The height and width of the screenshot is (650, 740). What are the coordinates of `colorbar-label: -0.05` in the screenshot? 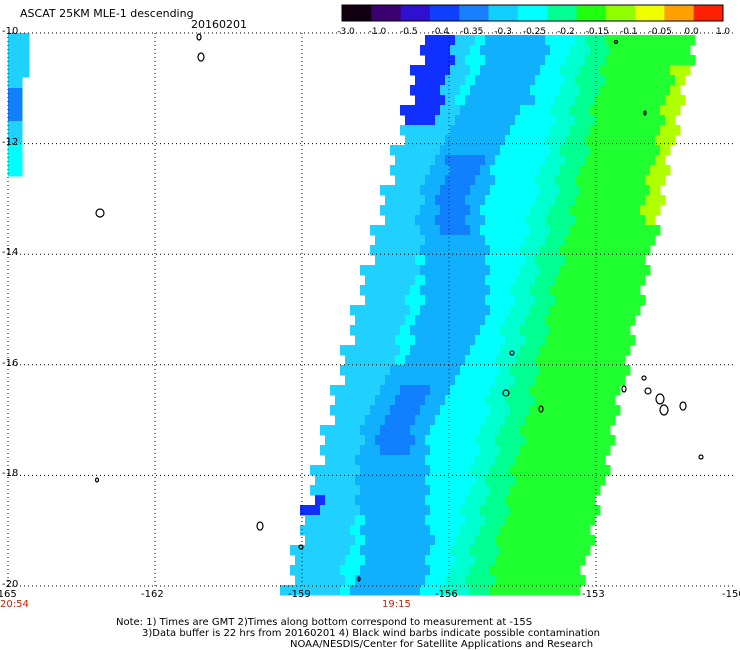 It's located at (660, 32).